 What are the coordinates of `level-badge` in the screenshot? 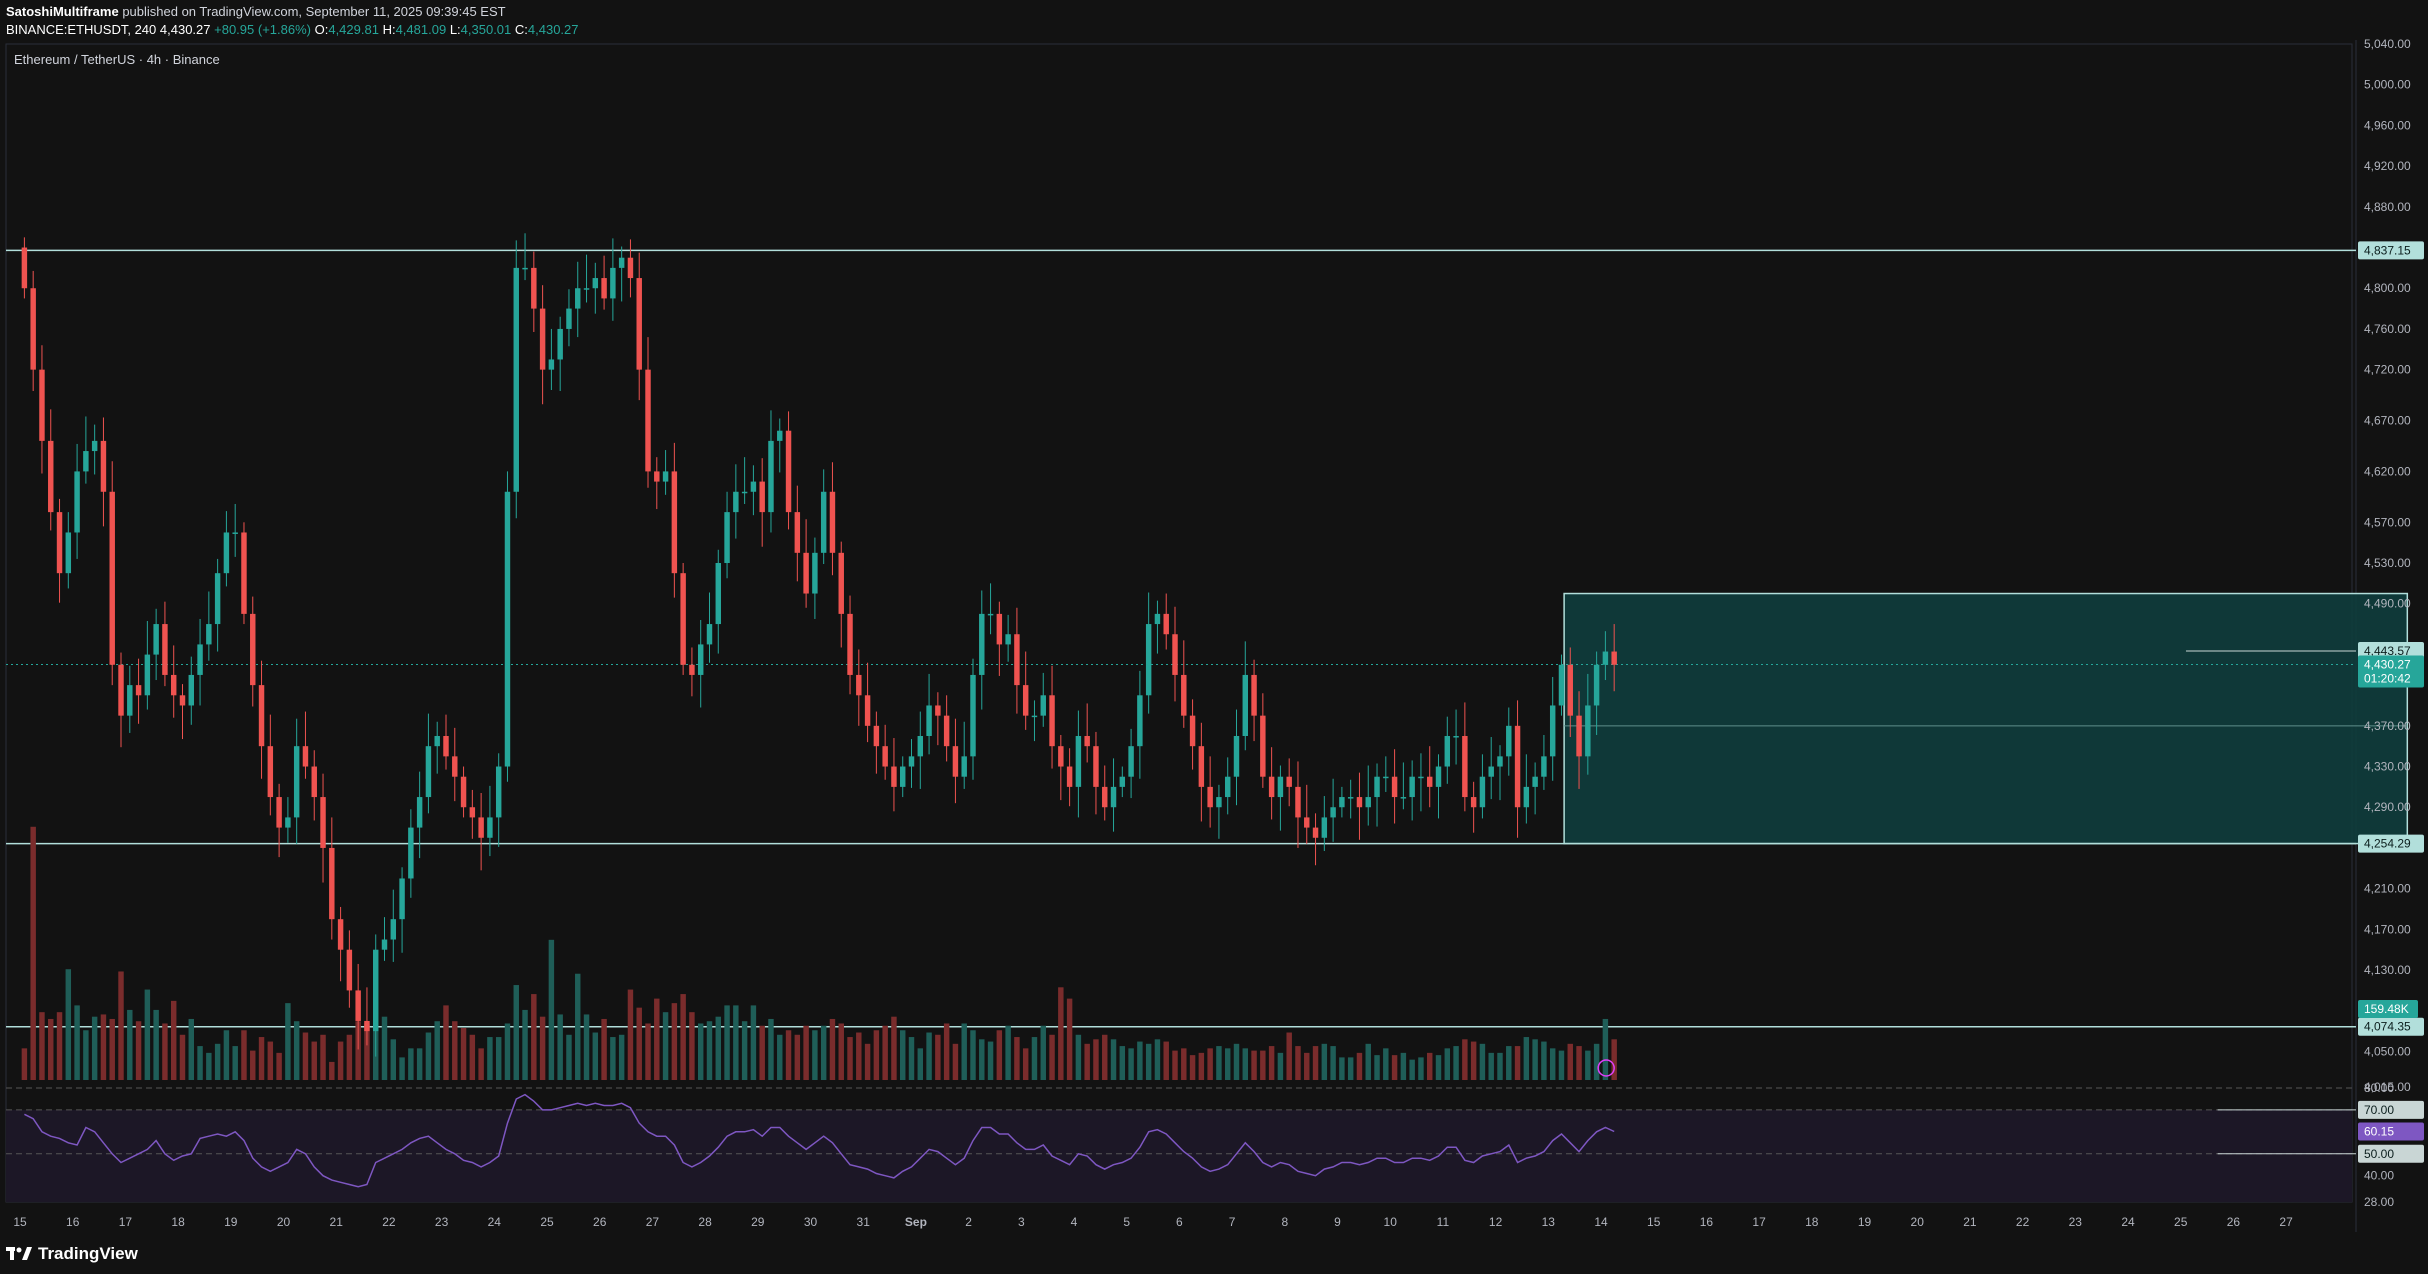 It's located at (2391, 1026).